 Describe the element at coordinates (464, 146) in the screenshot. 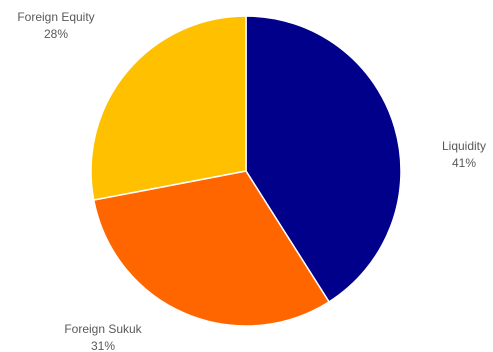

I see `slice-category-label: Liquidity` at that location.